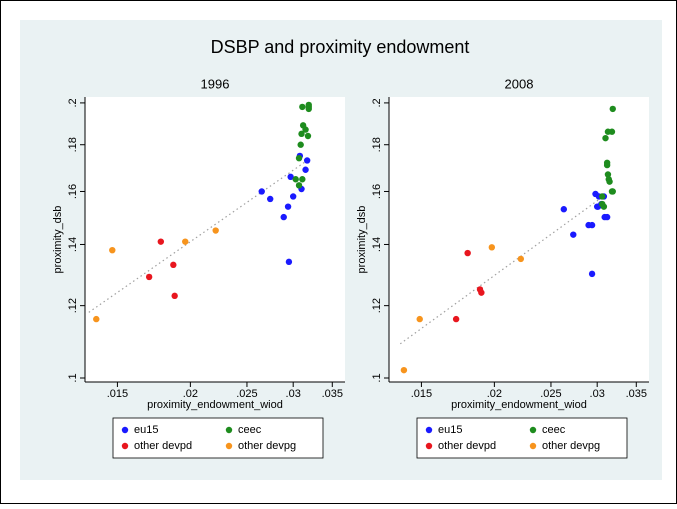  I want to click on fit-line, so click(500, 271).